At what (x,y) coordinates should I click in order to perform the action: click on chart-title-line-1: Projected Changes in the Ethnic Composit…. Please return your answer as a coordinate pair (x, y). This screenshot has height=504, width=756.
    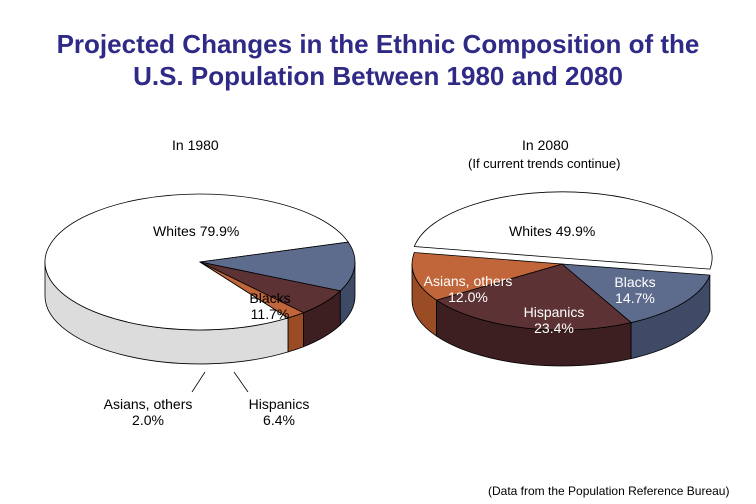
    Looking at the image, I should click on (378, 44).